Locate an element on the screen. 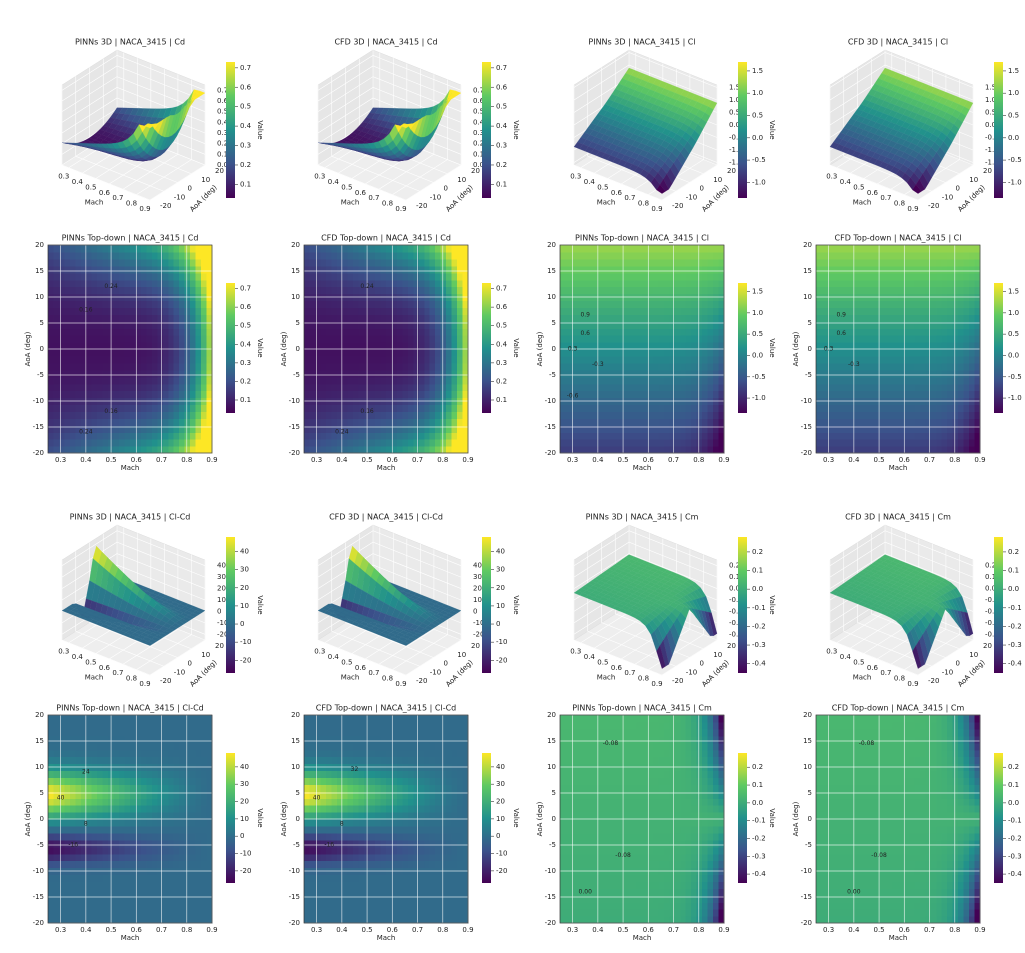 This screenshot has width=1025, height=953. surface-patch is located at coordinates (149, 126).